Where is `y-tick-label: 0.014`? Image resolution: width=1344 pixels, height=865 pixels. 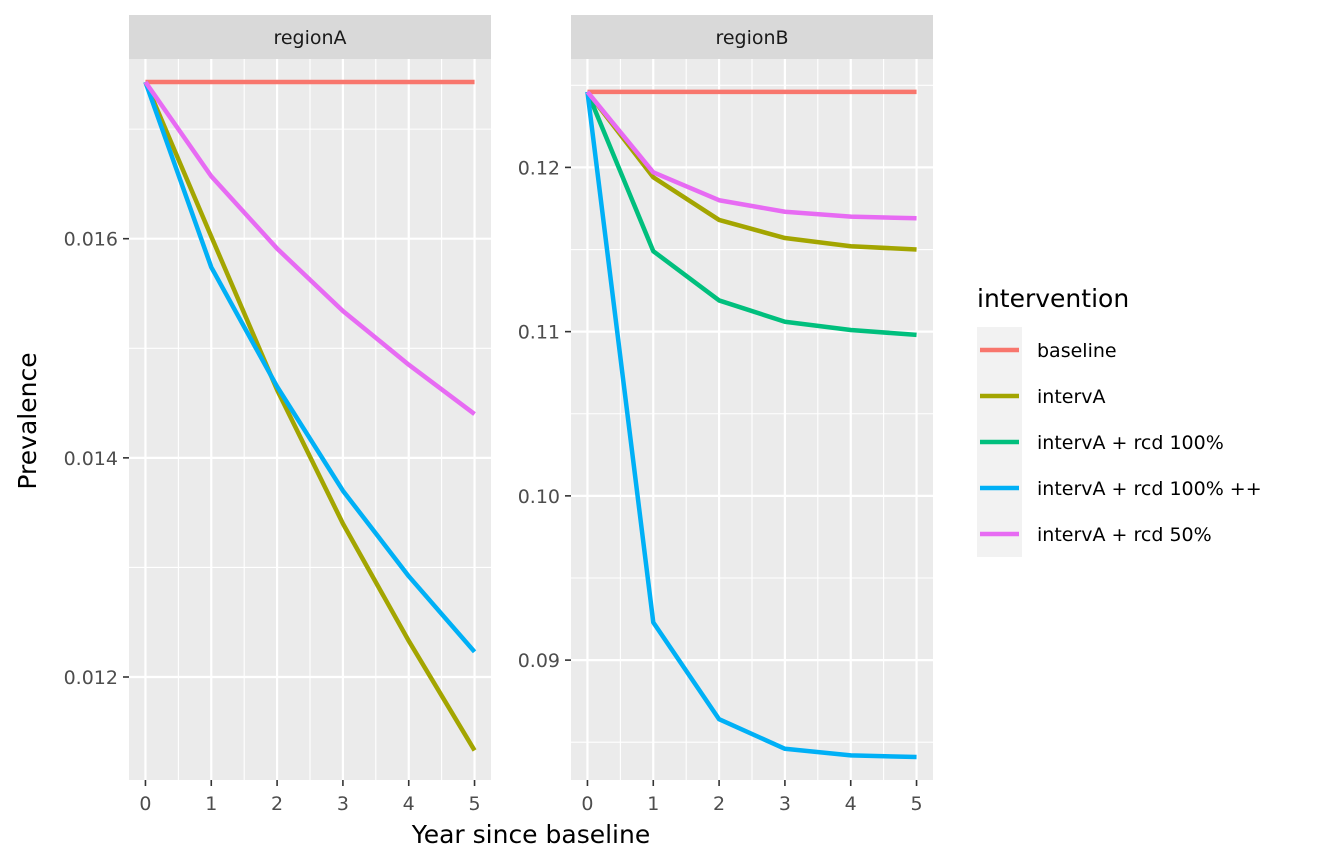
y-tick-label: 0.014 is located at coordinates (91, 459).